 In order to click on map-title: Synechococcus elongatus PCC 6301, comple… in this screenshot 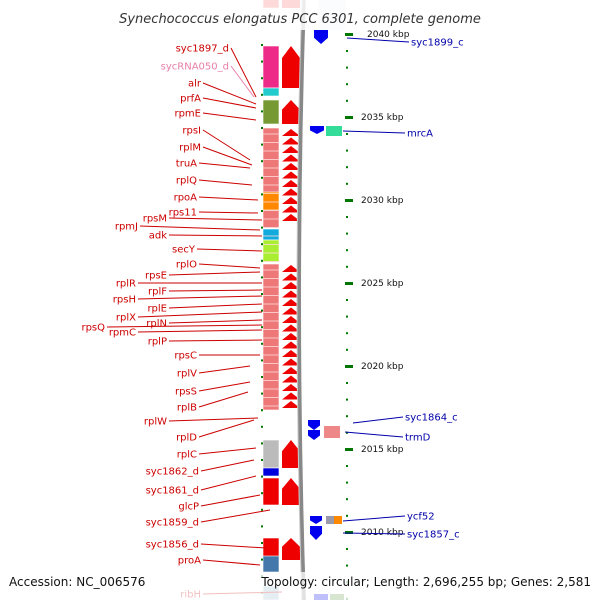, I will do `click(300, 19)`.